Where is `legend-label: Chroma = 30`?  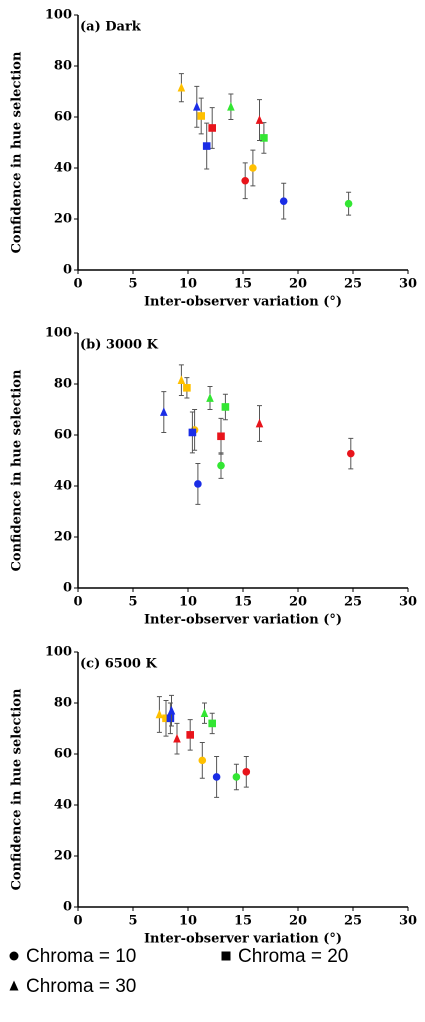 legend-label: Chroma = 30 is located at coordinates (81, 986).